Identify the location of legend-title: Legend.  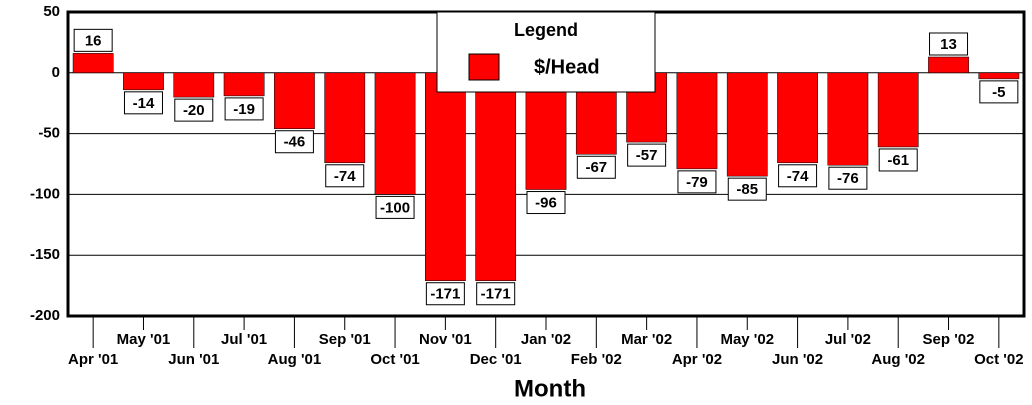
(546, 30).